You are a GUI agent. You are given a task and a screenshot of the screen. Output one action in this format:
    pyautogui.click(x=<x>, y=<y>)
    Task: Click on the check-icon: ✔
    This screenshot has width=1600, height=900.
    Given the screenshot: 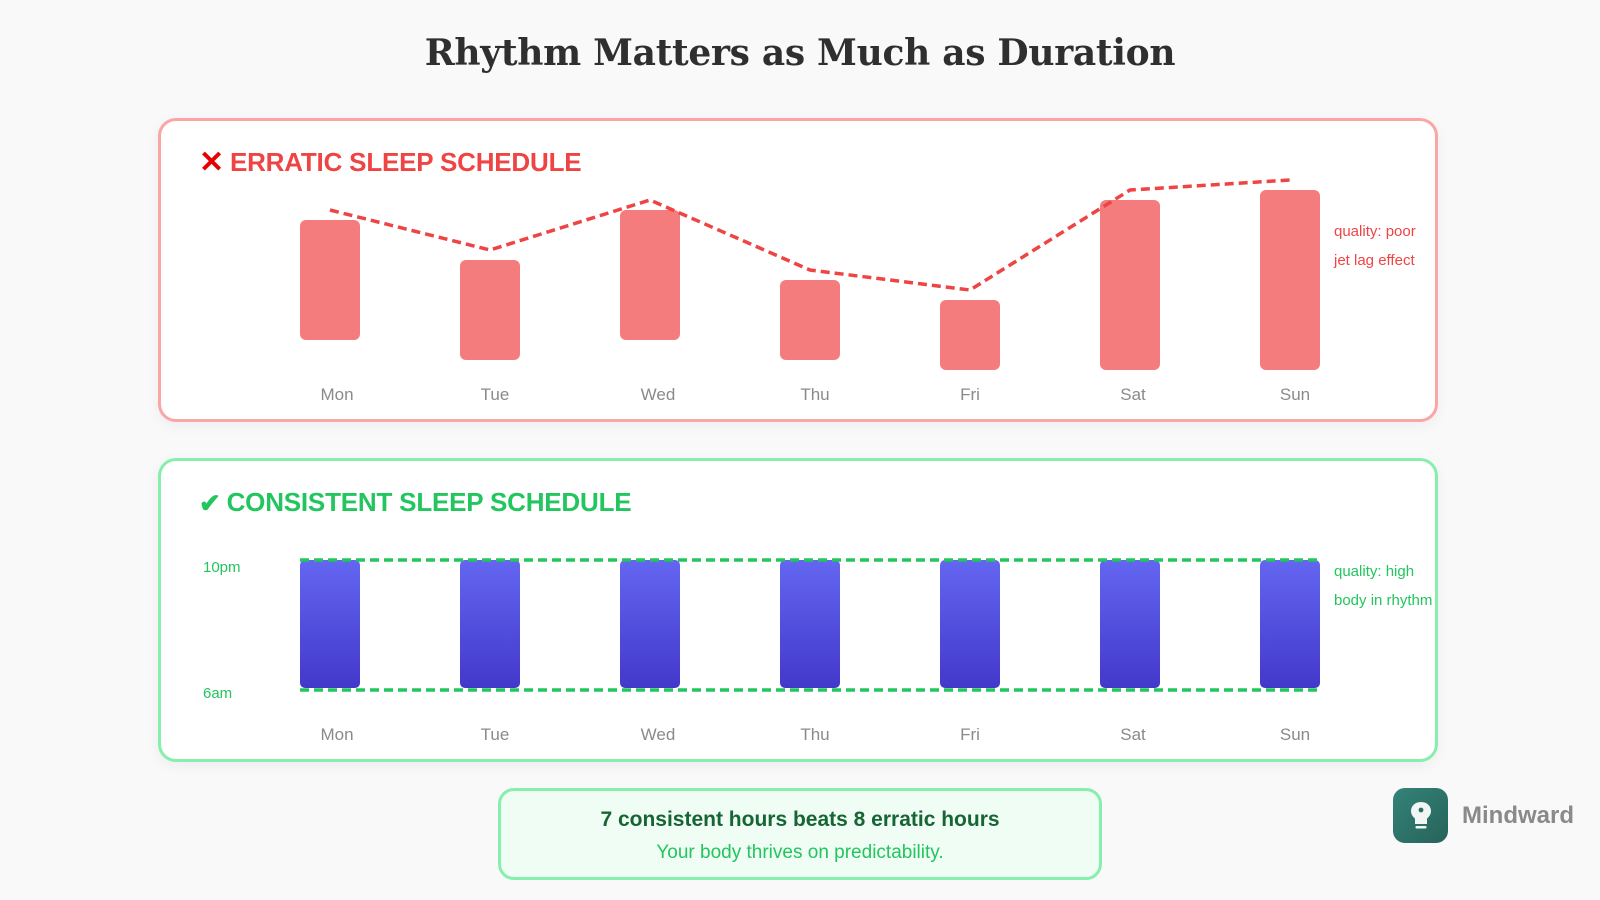 What is the action you would take?
    pyautogui.click(x=210, y=502)
    